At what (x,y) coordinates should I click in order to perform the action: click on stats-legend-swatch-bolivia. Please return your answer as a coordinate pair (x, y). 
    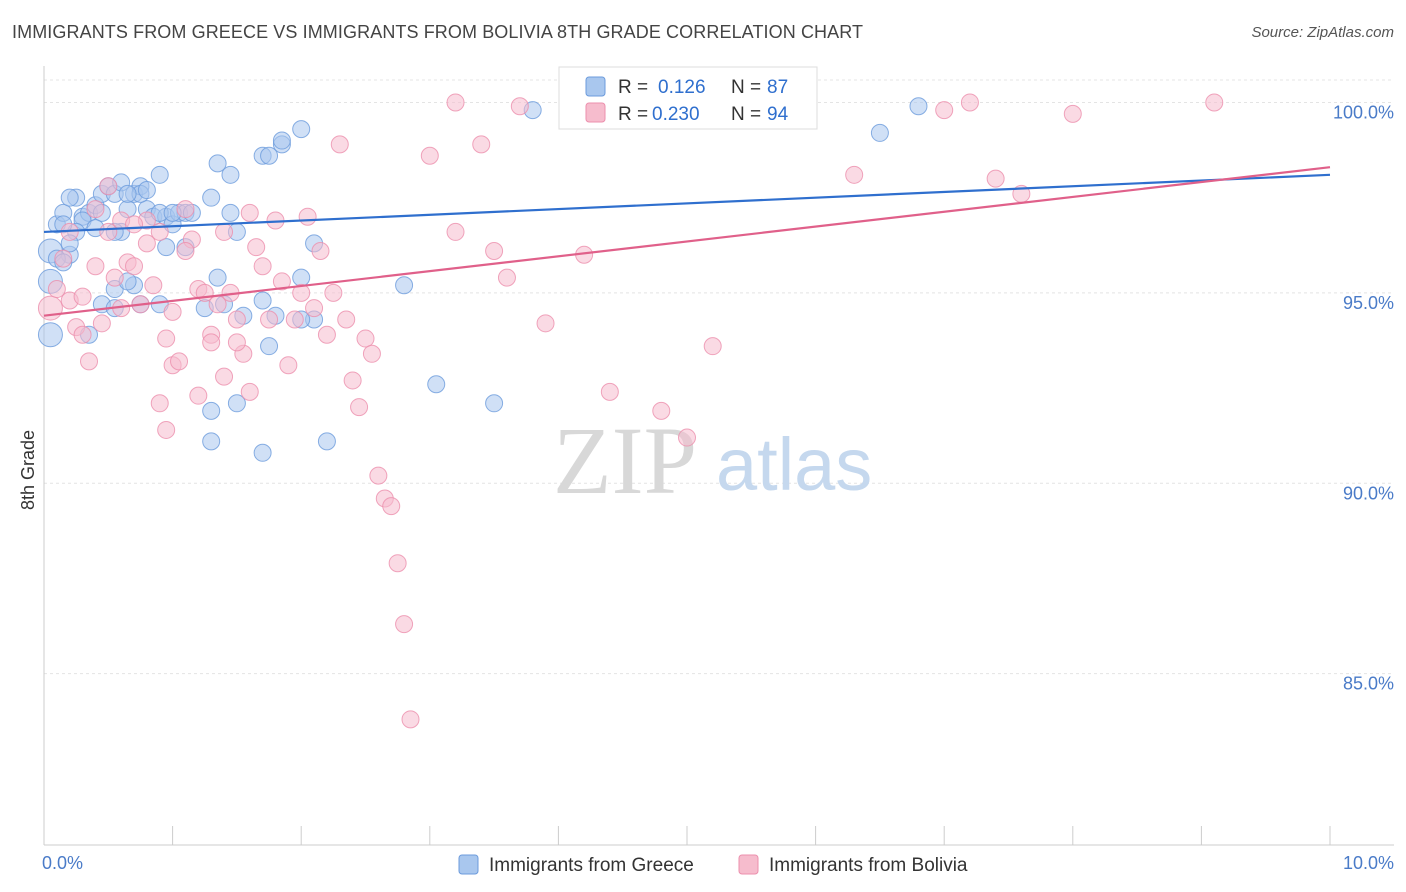
    Looking at the image, I should click on (595, 112).